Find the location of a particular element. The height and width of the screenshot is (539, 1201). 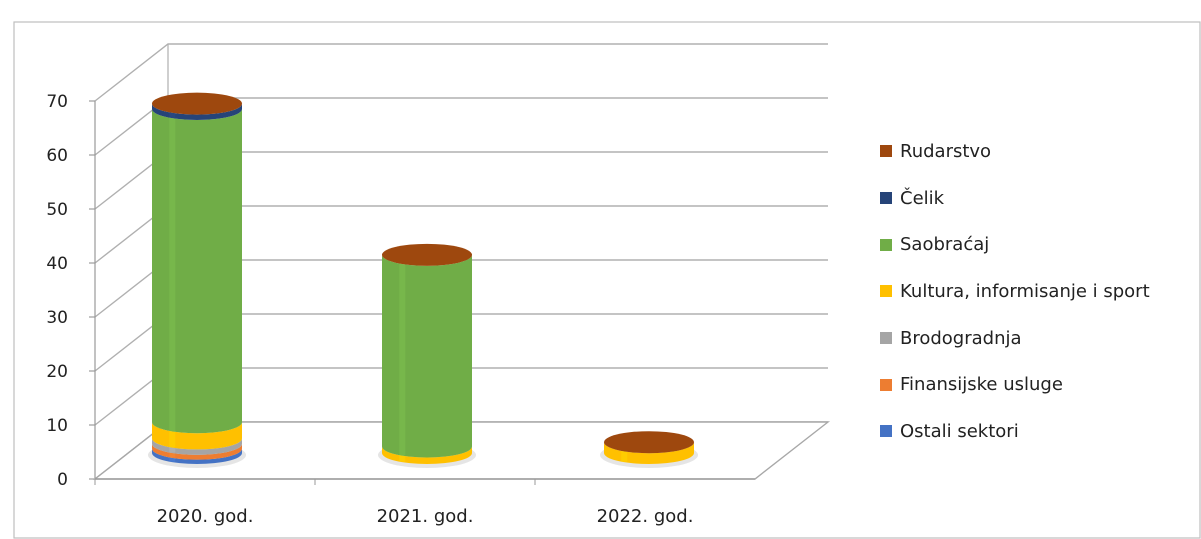

legend-label: Saobraćaj is located at coordinates (945, 245).